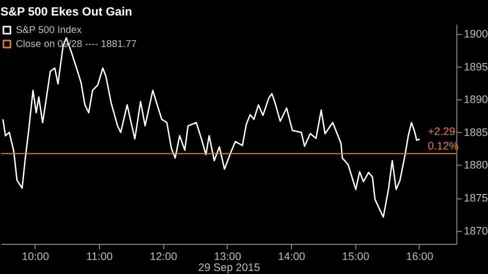 The width and height of the screenshot is (488, 274). I want to click on y-tick-label: 1885, so click(476, 132).